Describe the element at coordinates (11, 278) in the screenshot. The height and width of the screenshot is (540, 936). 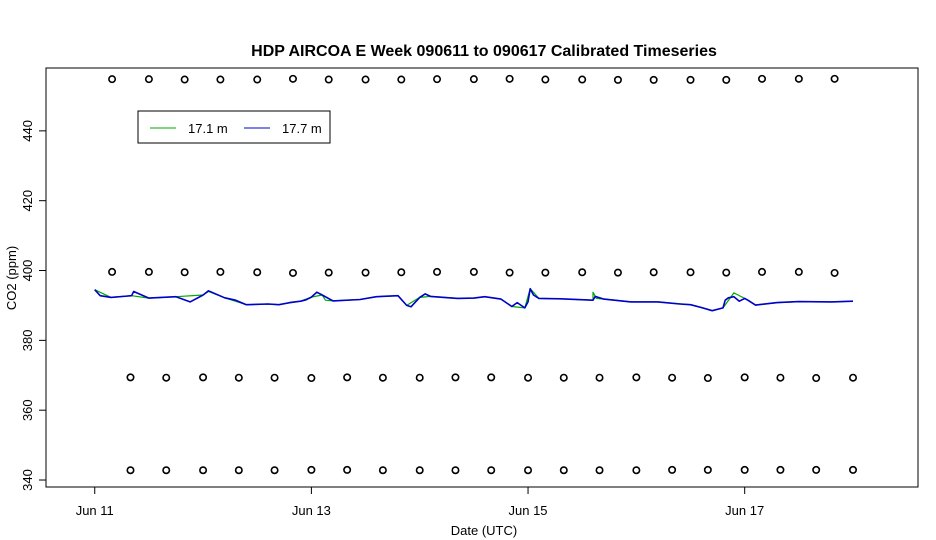
I see `y-axis-label: CO2 (ppm)` at that location.